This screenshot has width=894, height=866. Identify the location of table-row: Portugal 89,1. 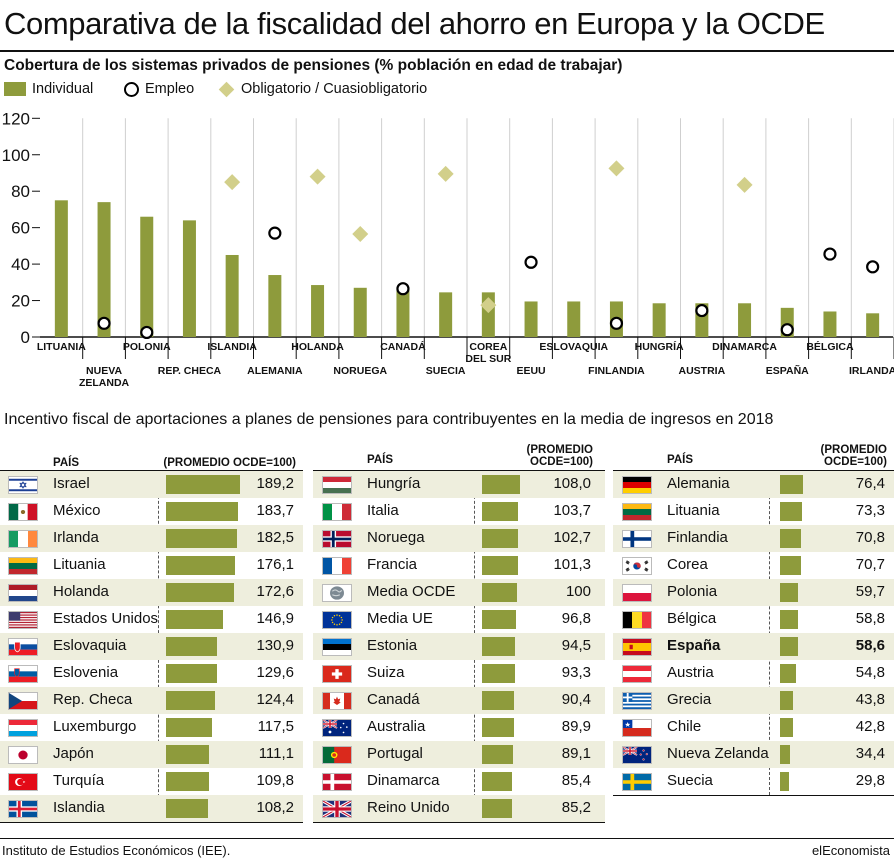
(459, 754).